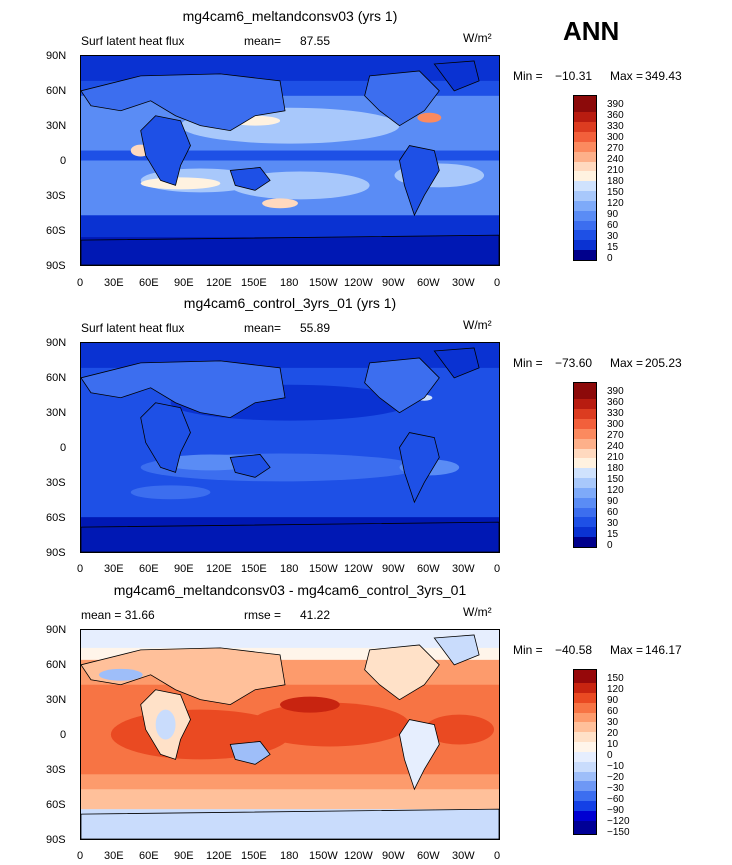 The height and width of the screenshot is (865, 732). What do you see at coordinates (358, 569) in the screenshot?
I see `panel2-lon-tick: 120W` at bounding box center [358, 569].